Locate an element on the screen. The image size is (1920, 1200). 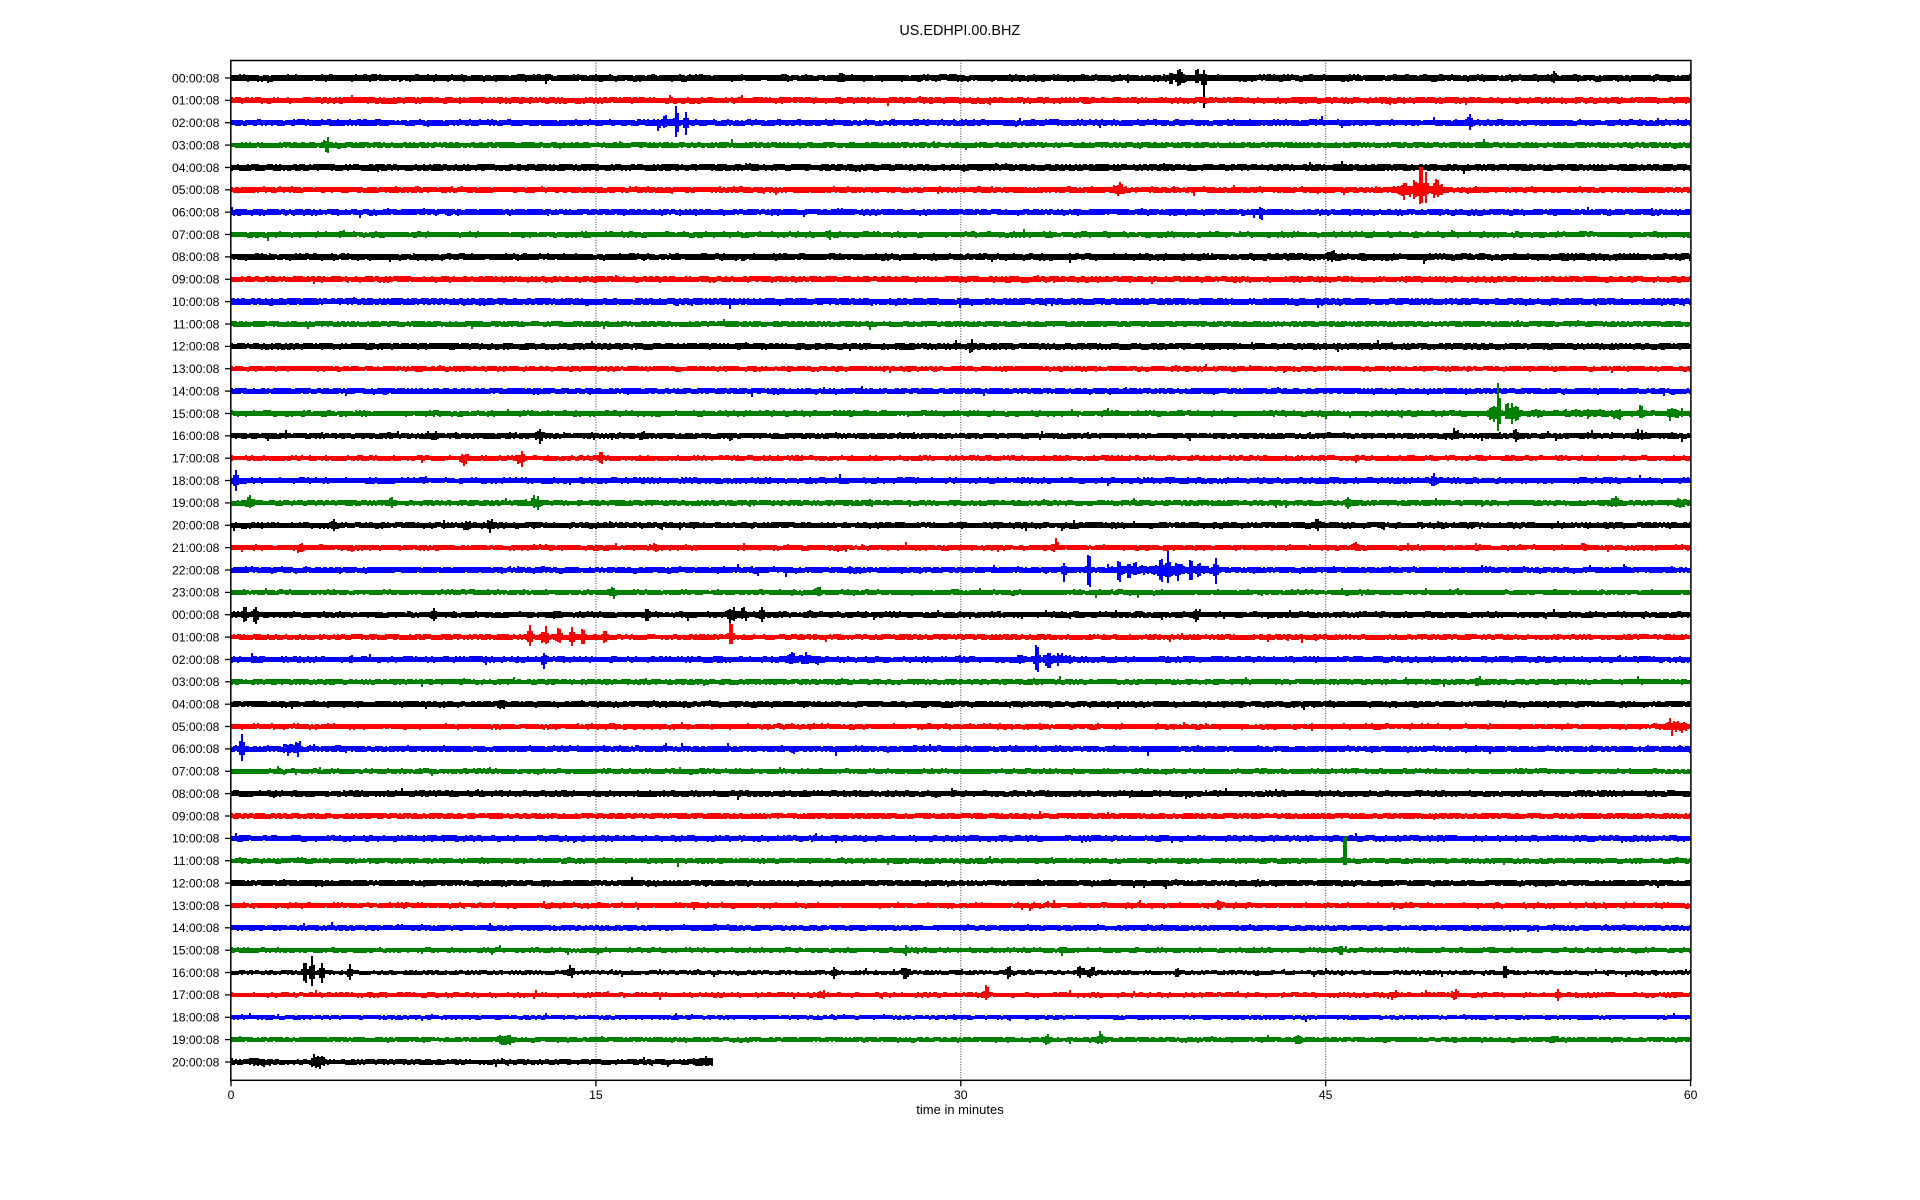
svg-text: 23:00:08 is located at coordinates (196, 593).